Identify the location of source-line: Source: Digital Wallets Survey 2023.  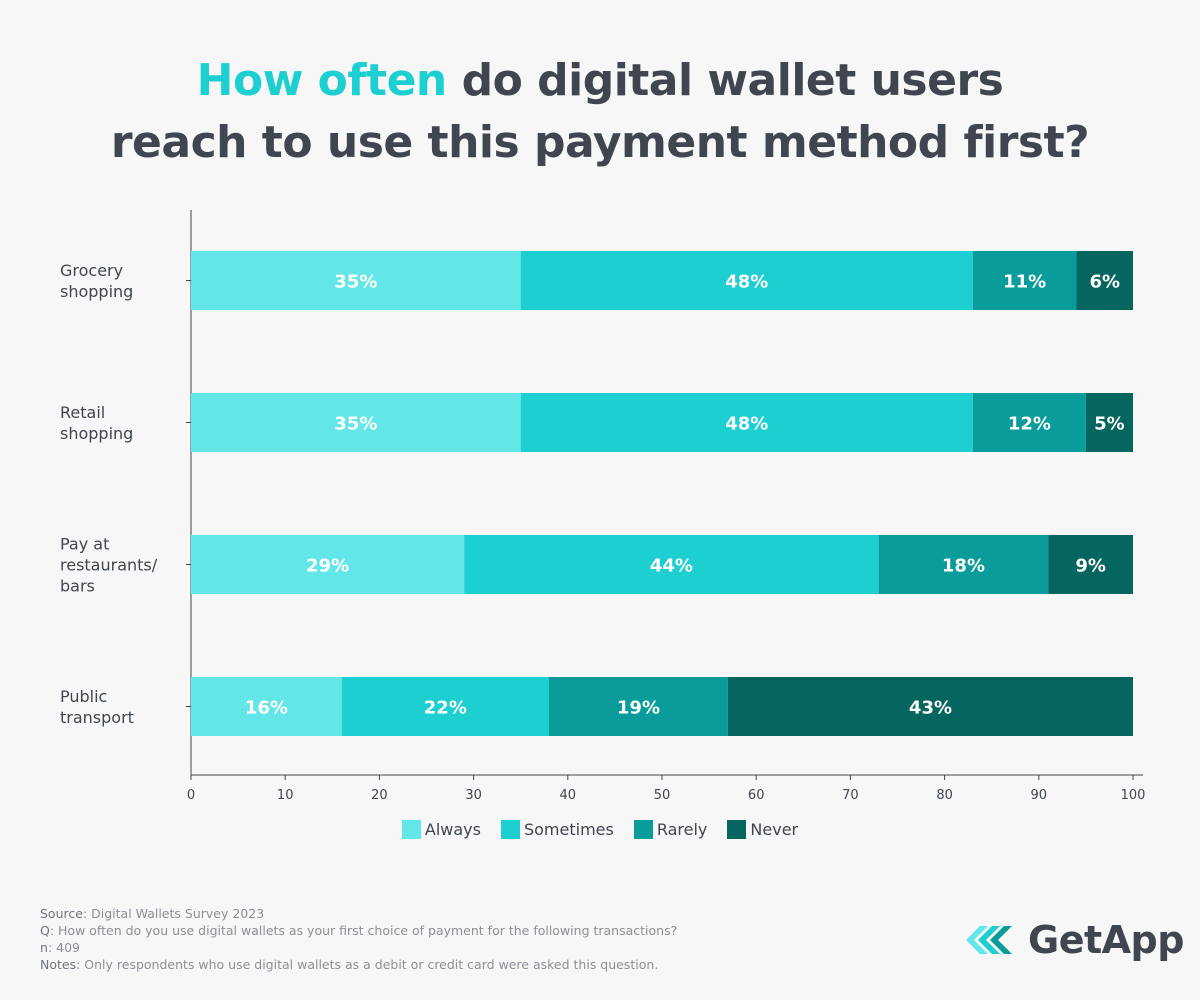
(152, 913).